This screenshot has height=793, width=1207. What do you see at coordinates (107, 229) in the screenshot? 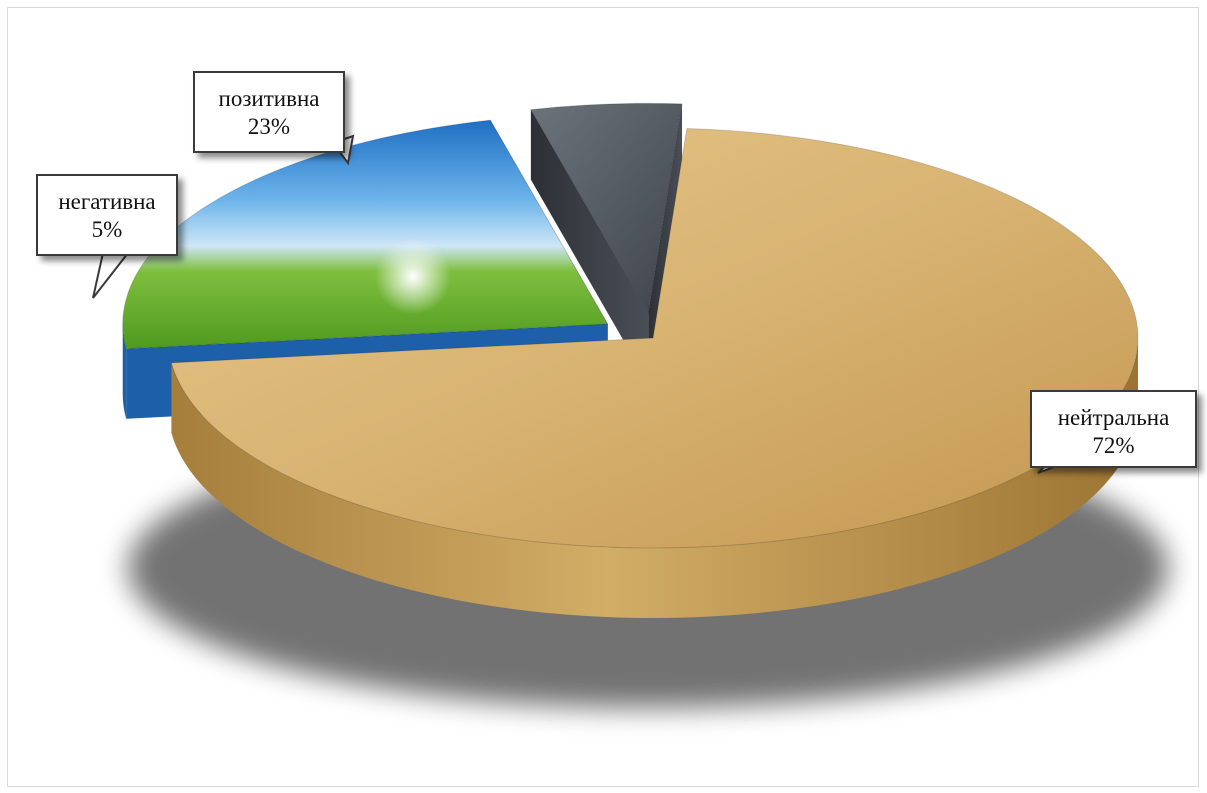
I see `data-label-negative-value: 5%` at bounding box center [107, 229].